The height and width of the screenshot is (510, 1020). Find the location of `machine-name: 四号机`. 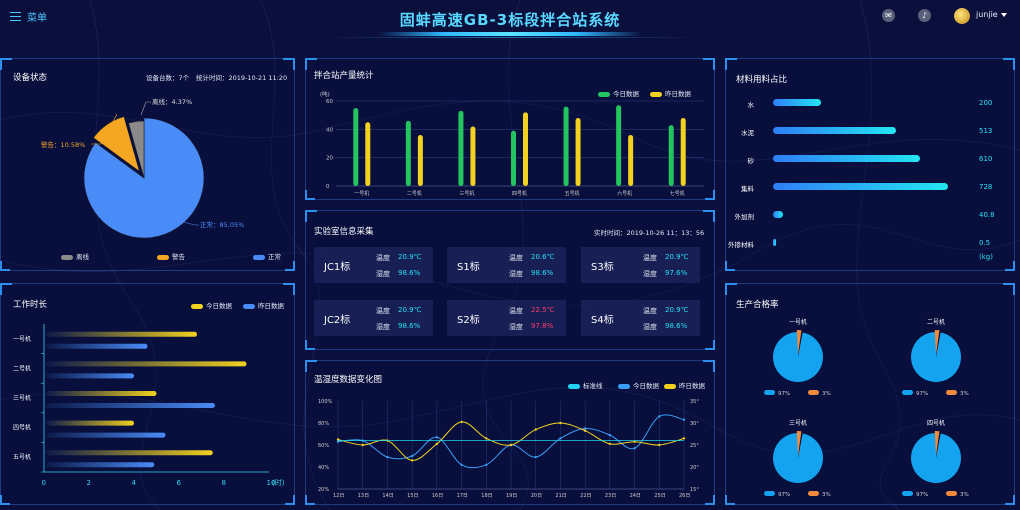

machine-name: 四号机 is located at coordinates (936, 423).